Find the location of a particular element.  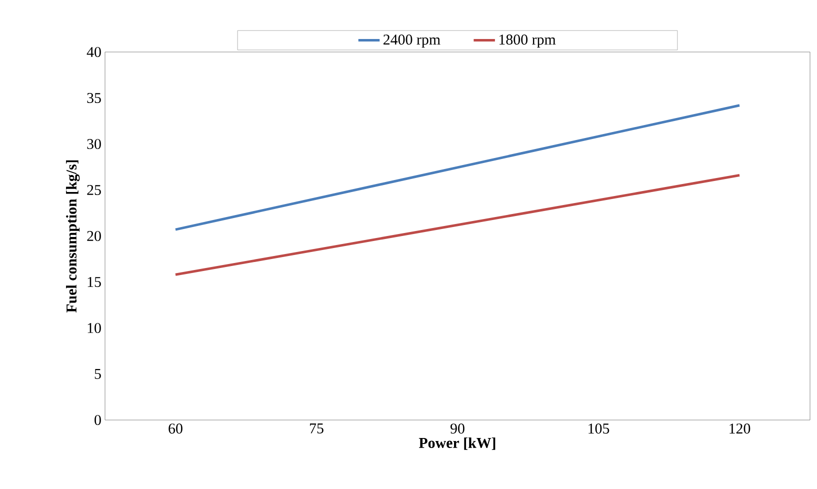

y-axis-title: Fuel consumption [kg/s] is located at coordinates (73, 236).